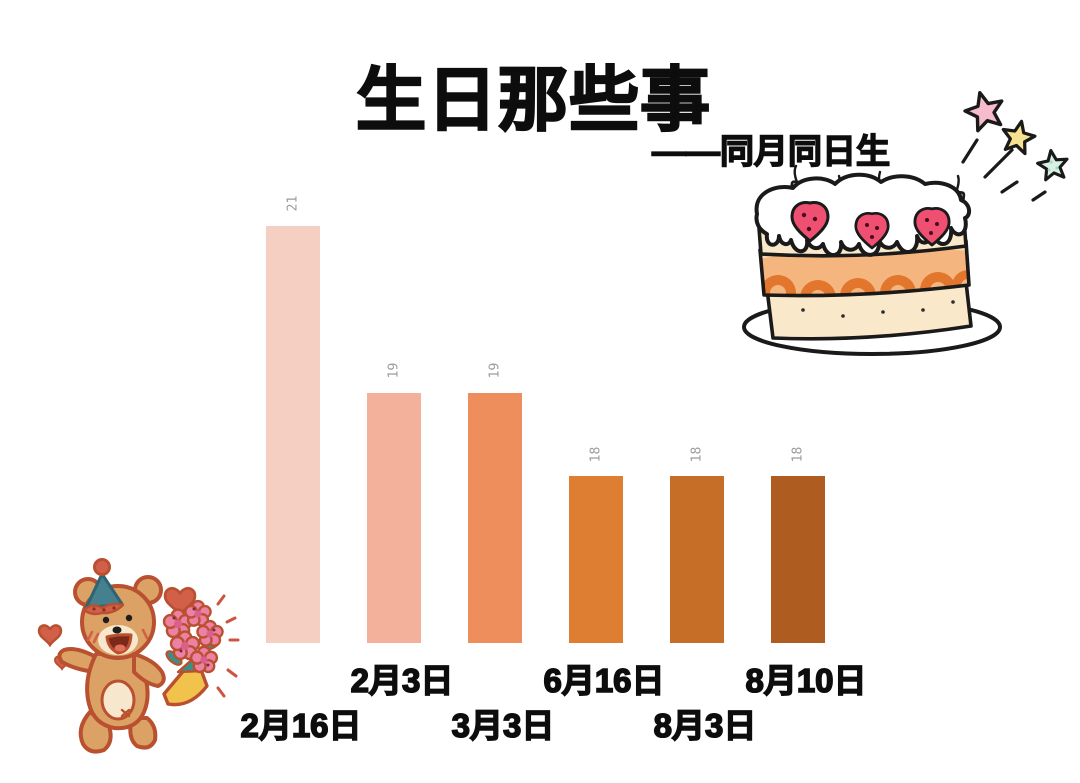 The image size is (1080, 783). I want to click on sparkle-lines, so click(1004, 170).